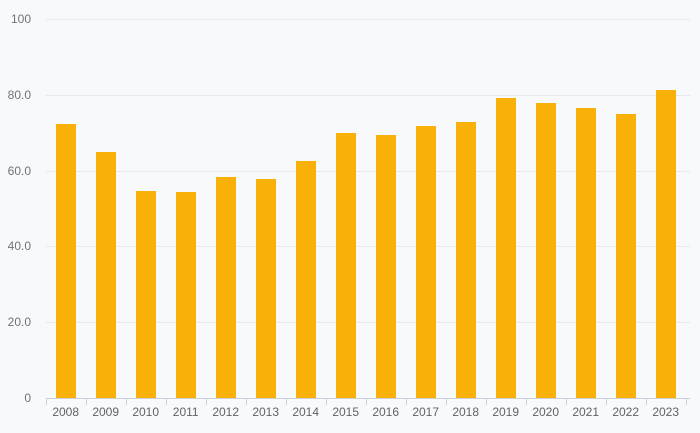  What do you see at coordinates (19, 94) in the screenshot?
I see `y-axis-tick-label: 80.0` at bounding box center [19, 94].